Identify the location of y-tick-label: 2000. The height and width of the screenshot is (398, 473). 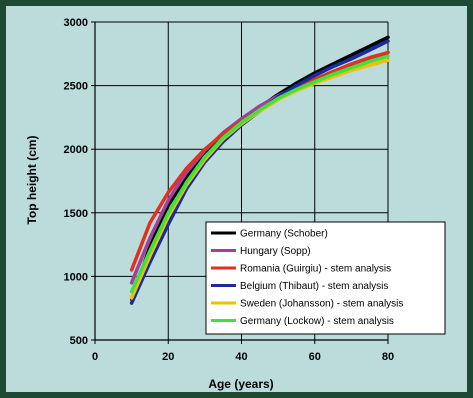
(76, 150).